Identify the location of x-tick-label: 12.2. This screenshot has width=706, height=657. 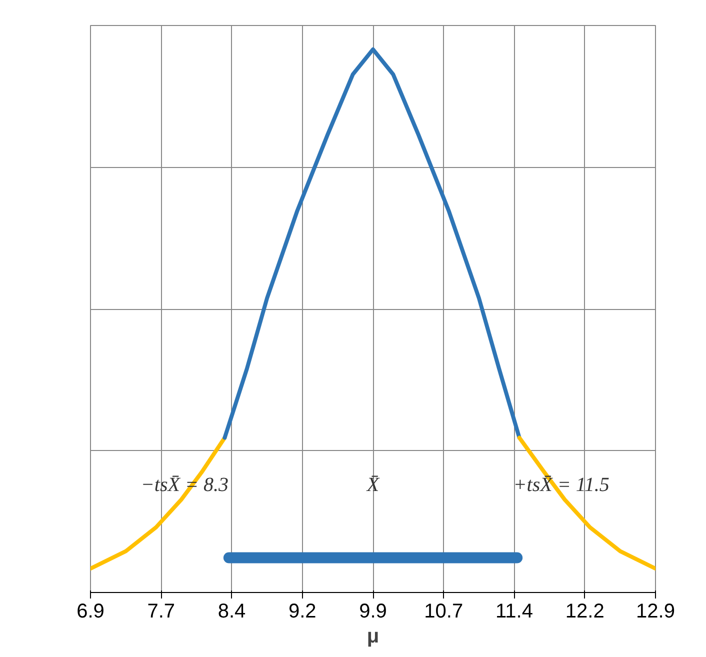
(584, 611).